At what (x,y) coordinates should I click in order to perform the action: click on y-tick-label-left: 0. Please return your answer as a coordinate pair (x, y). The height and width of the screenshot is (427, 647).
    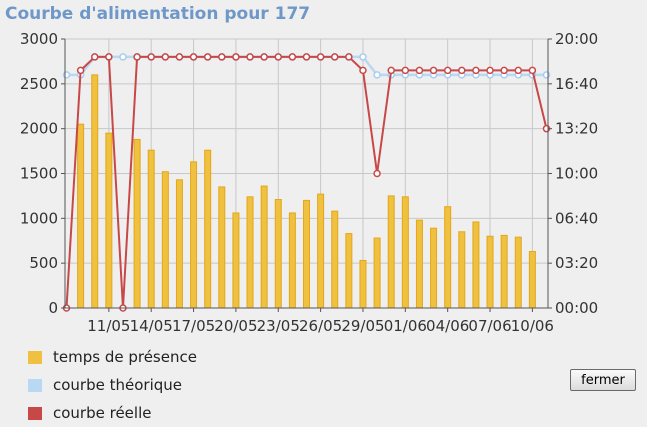
    Looking at the image, I should click on (53, 308).